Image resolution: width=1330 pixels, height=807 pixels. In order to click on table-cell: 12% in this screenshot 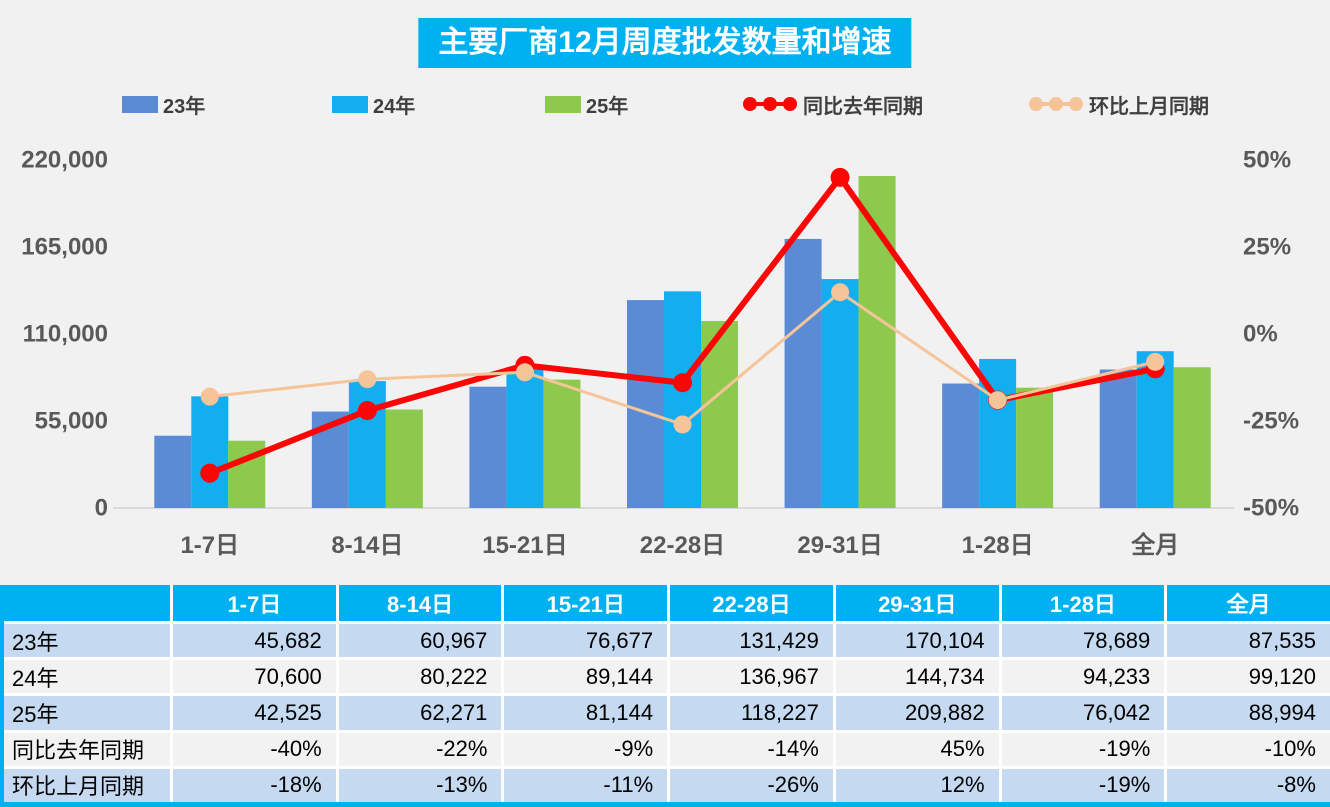, I will do `click(917, 785)`.